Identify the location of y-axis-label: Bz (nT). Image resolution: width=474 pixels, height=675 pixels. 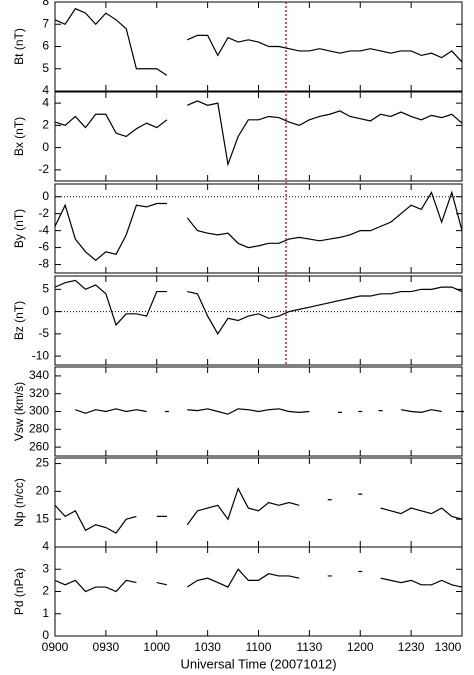
(19, 320).